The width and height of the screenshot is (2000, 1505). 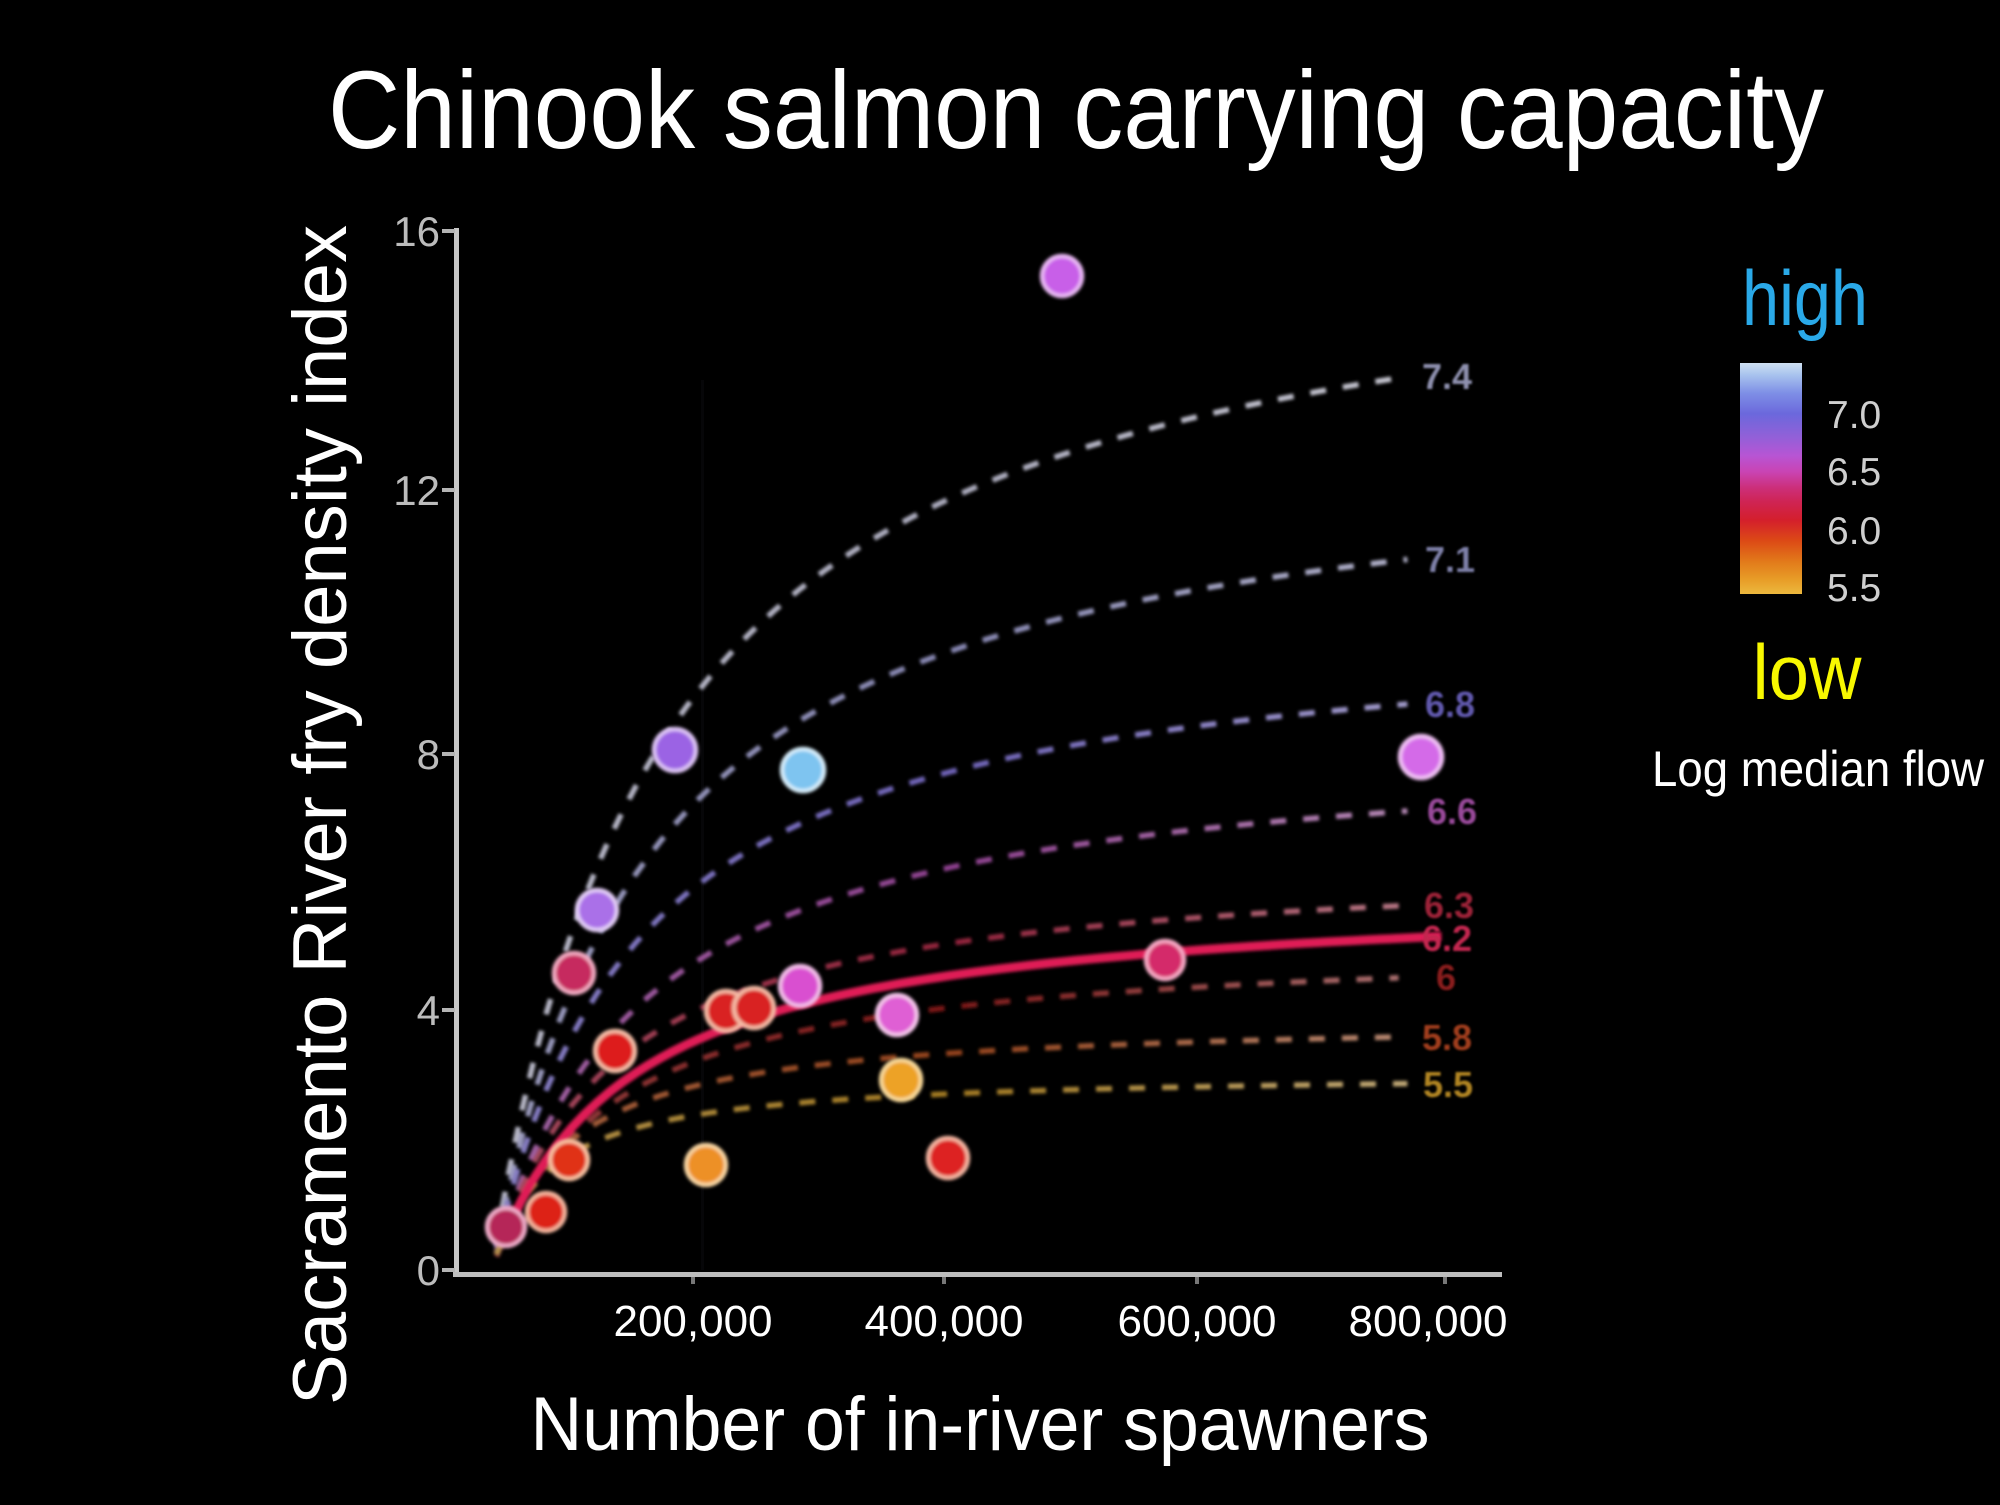 I want to click on svg-text: 6.6, so click(x=1452, y=811).